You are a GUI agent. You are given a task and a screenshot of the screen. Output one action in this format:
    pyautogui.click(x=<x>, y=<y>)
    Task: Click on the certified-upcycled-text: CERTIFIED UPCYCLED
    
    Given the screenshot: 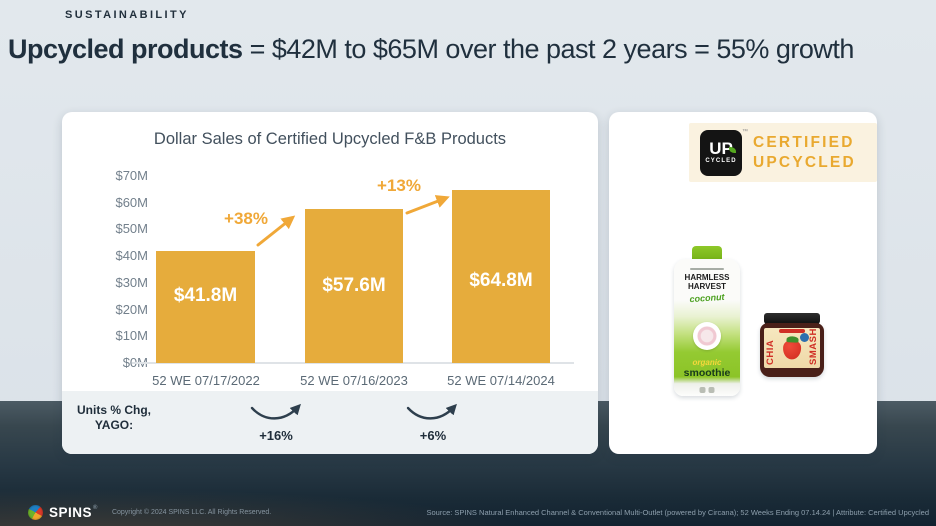 What is the action you would take?
    pyautogui.click(x=804, y=153)
    